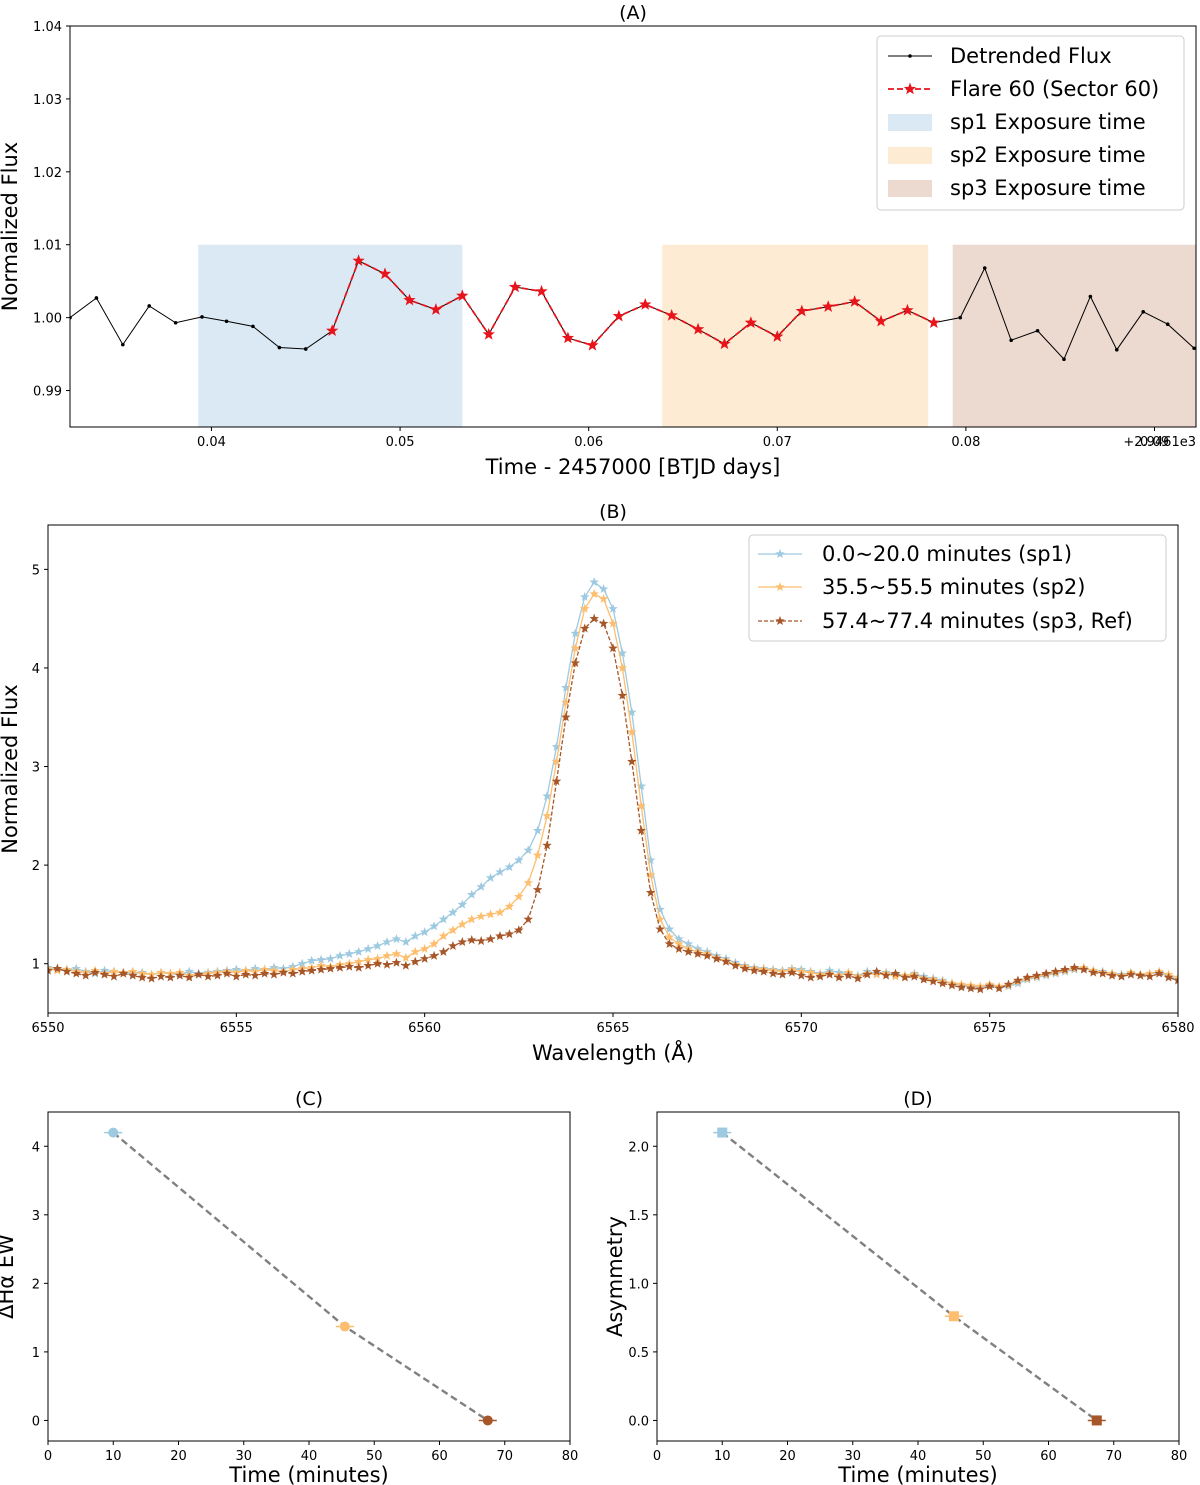 The image size is (1200, 1485). Describe the element at coordinates (1031, 56) in the screenshot. I see `legend-label: Detrended Flux` at that location.